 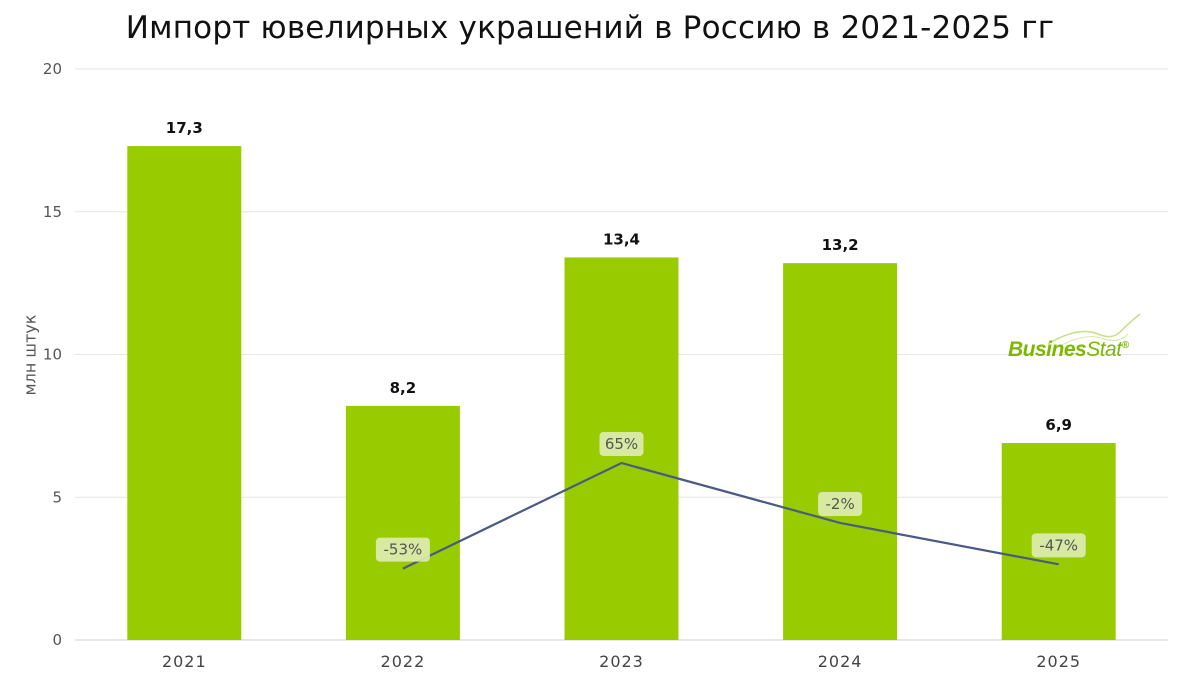 What do you see at coordinates (184, 128) in the screenshot?
I see `value-label: 17,3` at bounding box center [184, 128].